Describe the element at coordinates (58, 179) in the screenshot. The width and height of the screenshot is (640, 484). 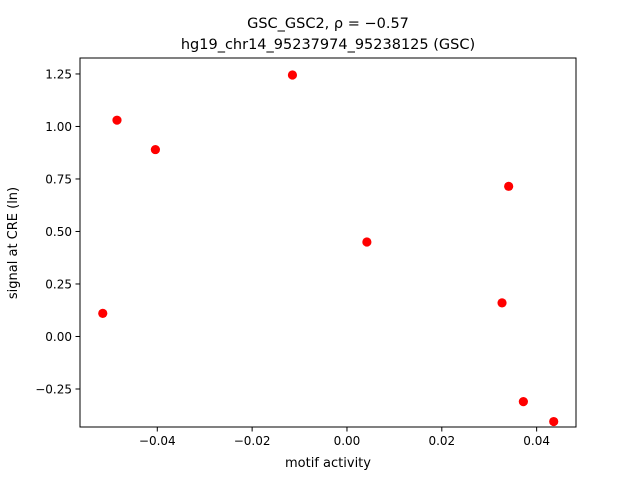
I see `y-tick-label-5: 0.75` at that location.